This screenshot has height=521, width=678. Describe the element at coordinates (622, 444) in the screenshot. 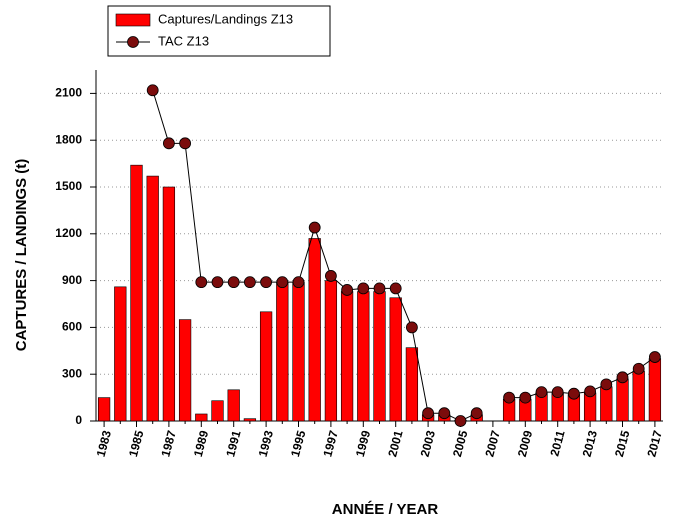

I see `x-tick-label: 2015` at that location.